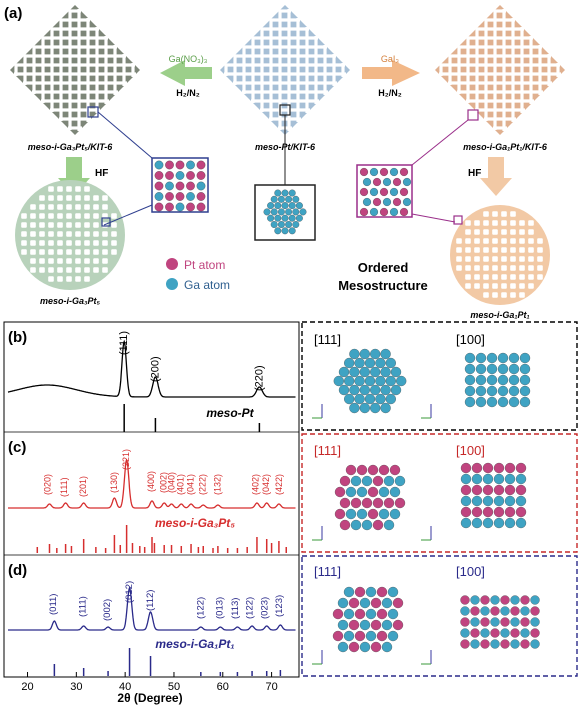  Describe the element at coordinates (500, 70) in the screenshot. I see `lattice-right-top` at that location.